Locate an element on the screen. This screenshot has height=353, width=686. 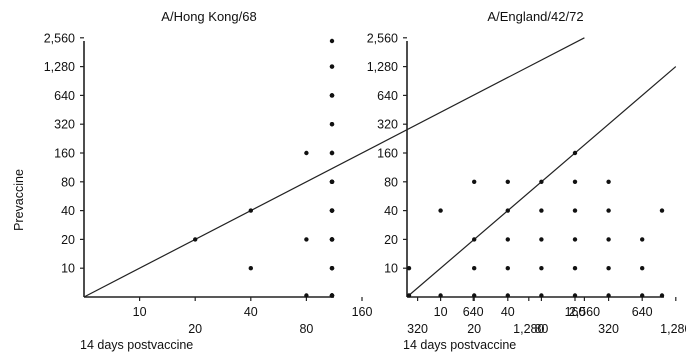
chart-title: A/Hong Kong/68 is located at coordinates (208, 16).